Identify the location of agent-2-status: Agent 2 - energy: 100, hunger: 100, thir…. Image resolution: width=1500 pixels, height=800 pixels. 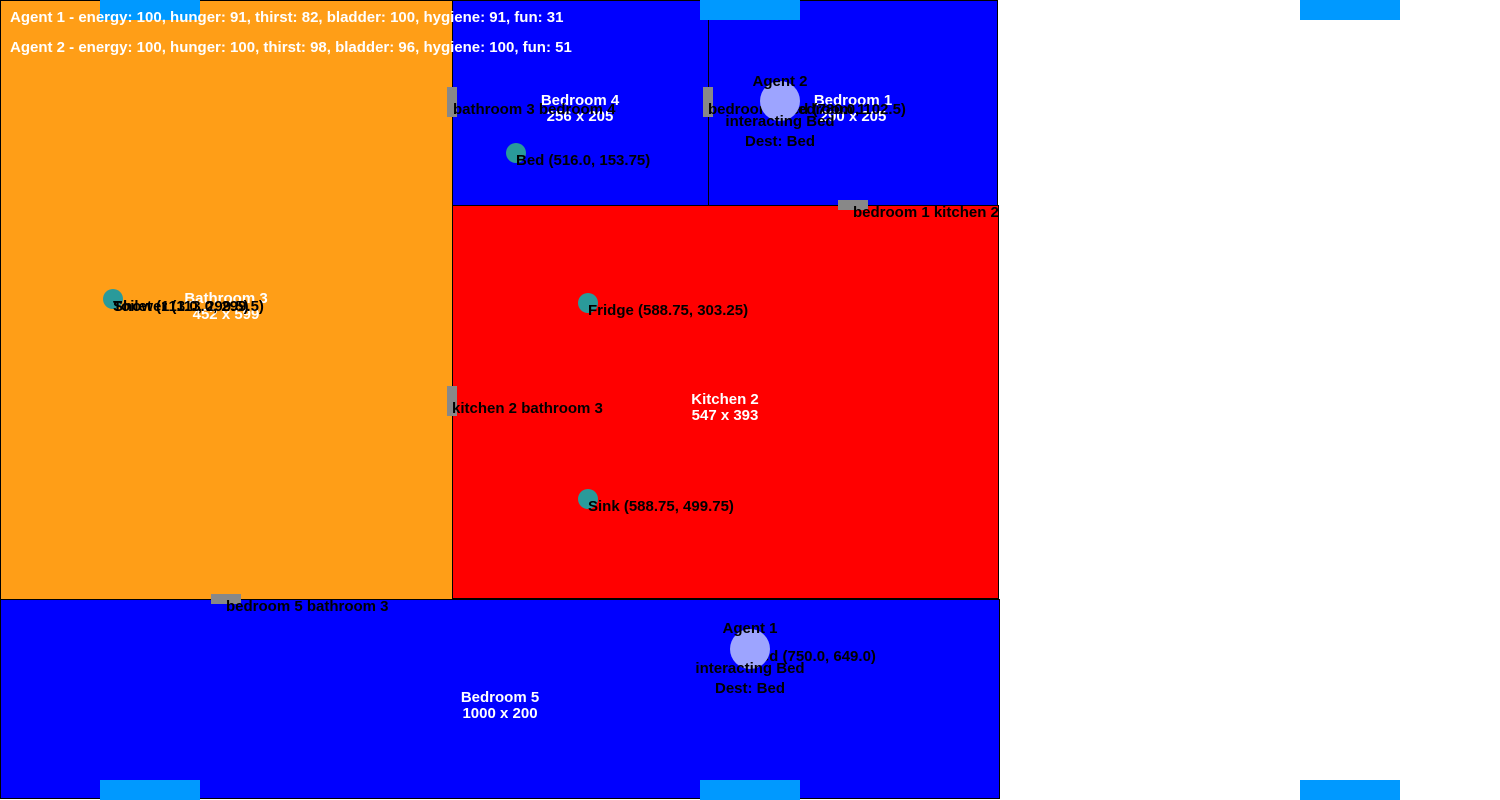
(291, 47).